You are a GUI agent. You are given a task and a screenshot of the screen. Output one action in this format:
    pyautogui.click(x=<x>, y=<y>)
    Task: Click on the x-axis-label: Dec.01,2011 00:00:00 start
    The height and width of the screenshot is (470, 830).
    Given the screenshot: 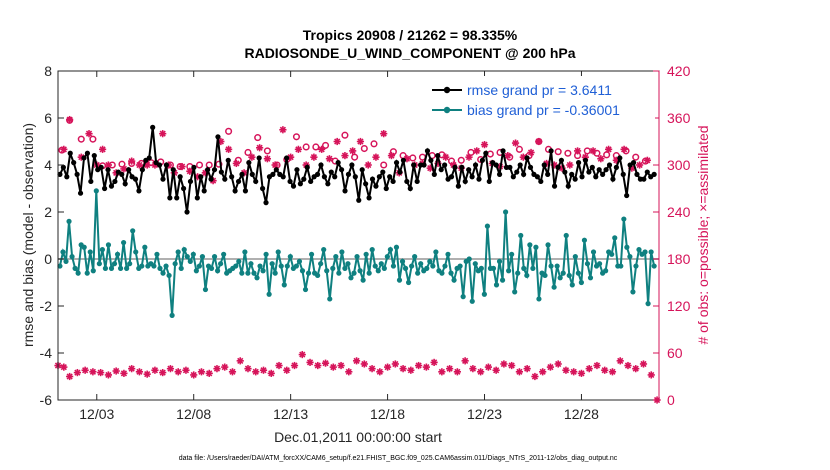 What is the action you would take?
    pyautogui.click(x=358, y=437)
    